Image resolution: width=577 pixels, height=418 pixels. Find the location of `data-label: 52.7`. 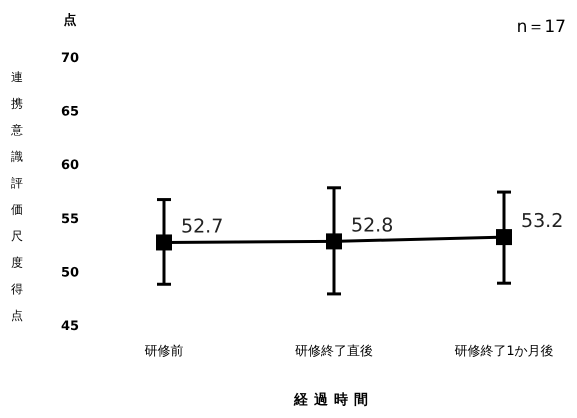

data-label: 52.7 is located at coordinates (202, 226).